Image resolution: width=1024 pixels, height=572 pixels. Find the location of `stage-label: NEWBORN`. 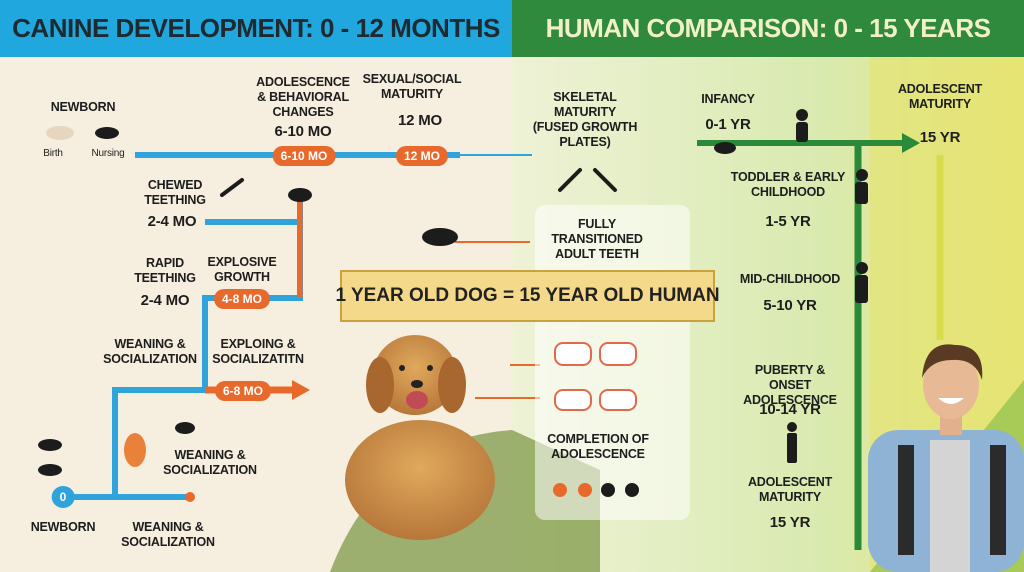

stage-label: NEWBORN is located at coordinates (63, 527).